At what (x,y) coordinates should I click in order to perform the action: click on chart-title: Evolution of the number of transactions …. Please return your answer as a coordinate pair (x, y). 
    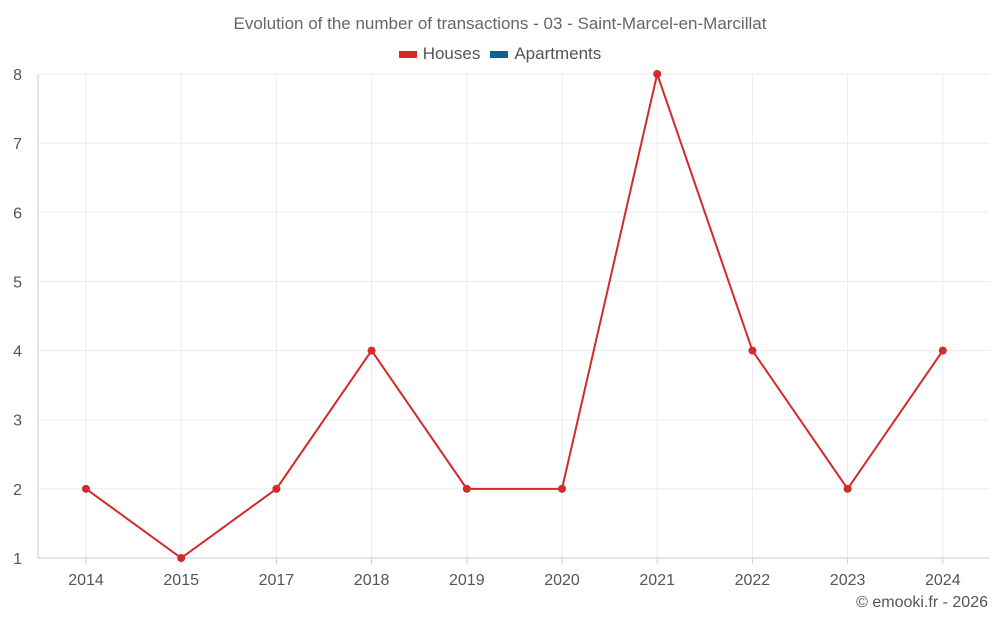
    Looking at the image, I should click on (500, 23).